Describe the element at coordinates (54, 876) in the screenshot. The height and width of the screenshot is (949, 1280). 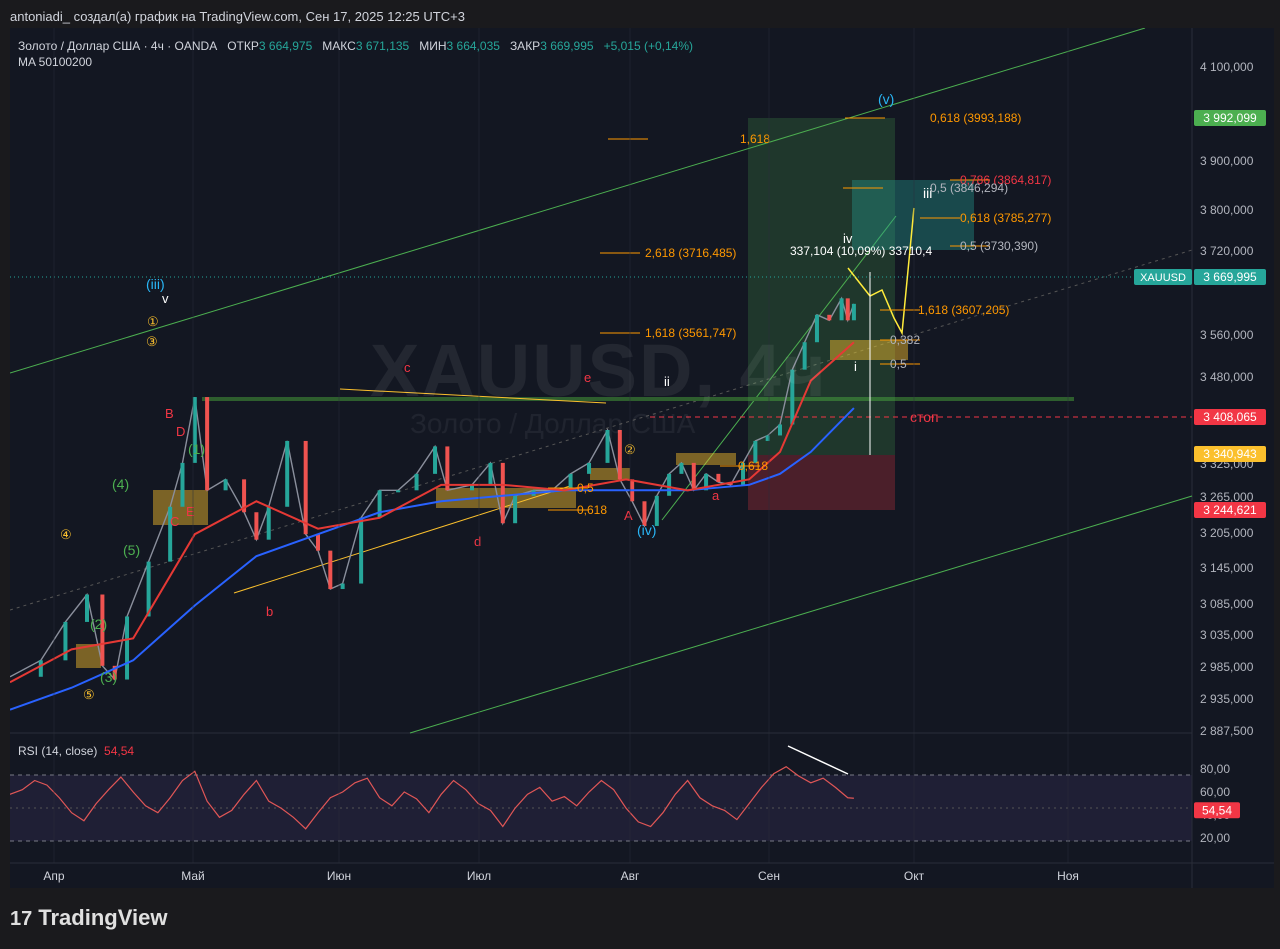
I see `x-tick-label-0: Апр` at that location.